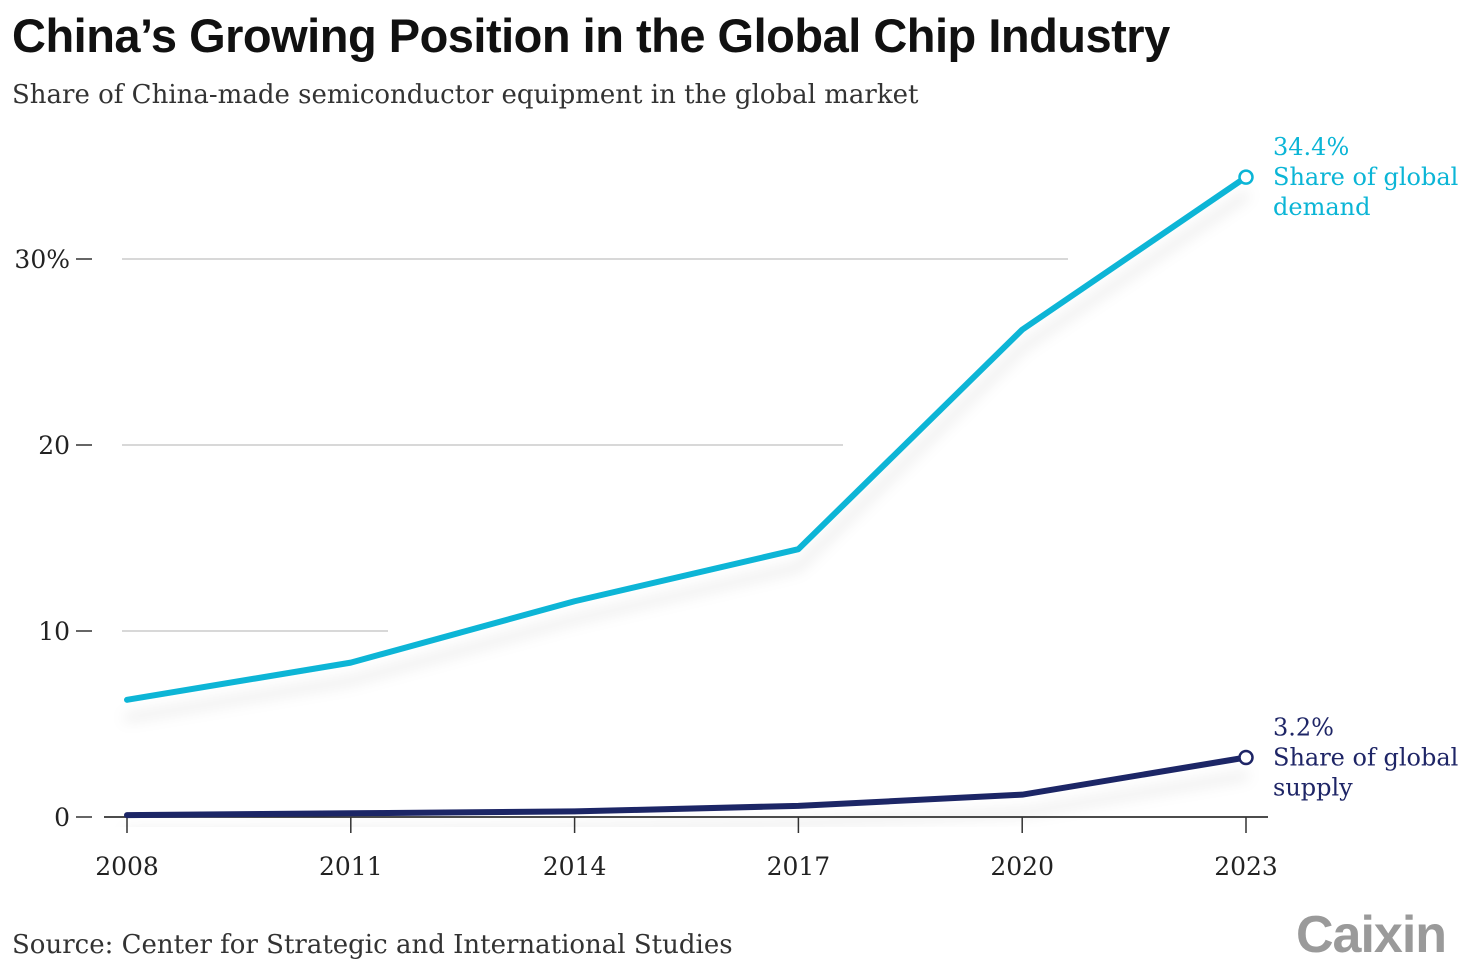 This screenshot has height=979, width=1469. What do you see at coordinates (1365, 757) in the screenshot?
I see `series-name-label-share-of-global-supply: Share of global` at bounding box center [1365, 757].